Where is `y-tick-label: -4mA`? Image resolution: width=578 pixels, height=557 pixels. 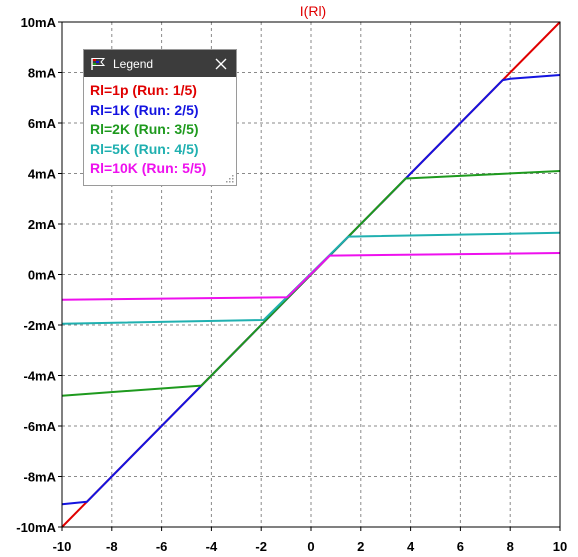 y-tick-label: -4mA is located at coordinates (39, 376).